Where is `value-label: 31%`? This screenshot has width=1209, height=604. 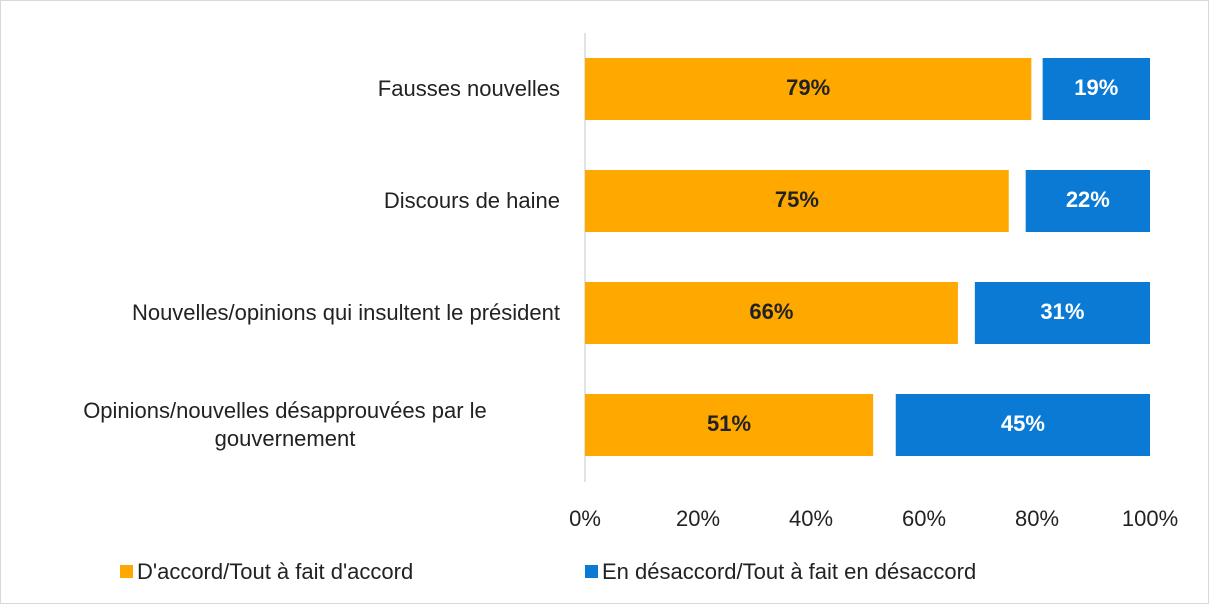
value-label: 31% is located at coordinates (1062, 311).